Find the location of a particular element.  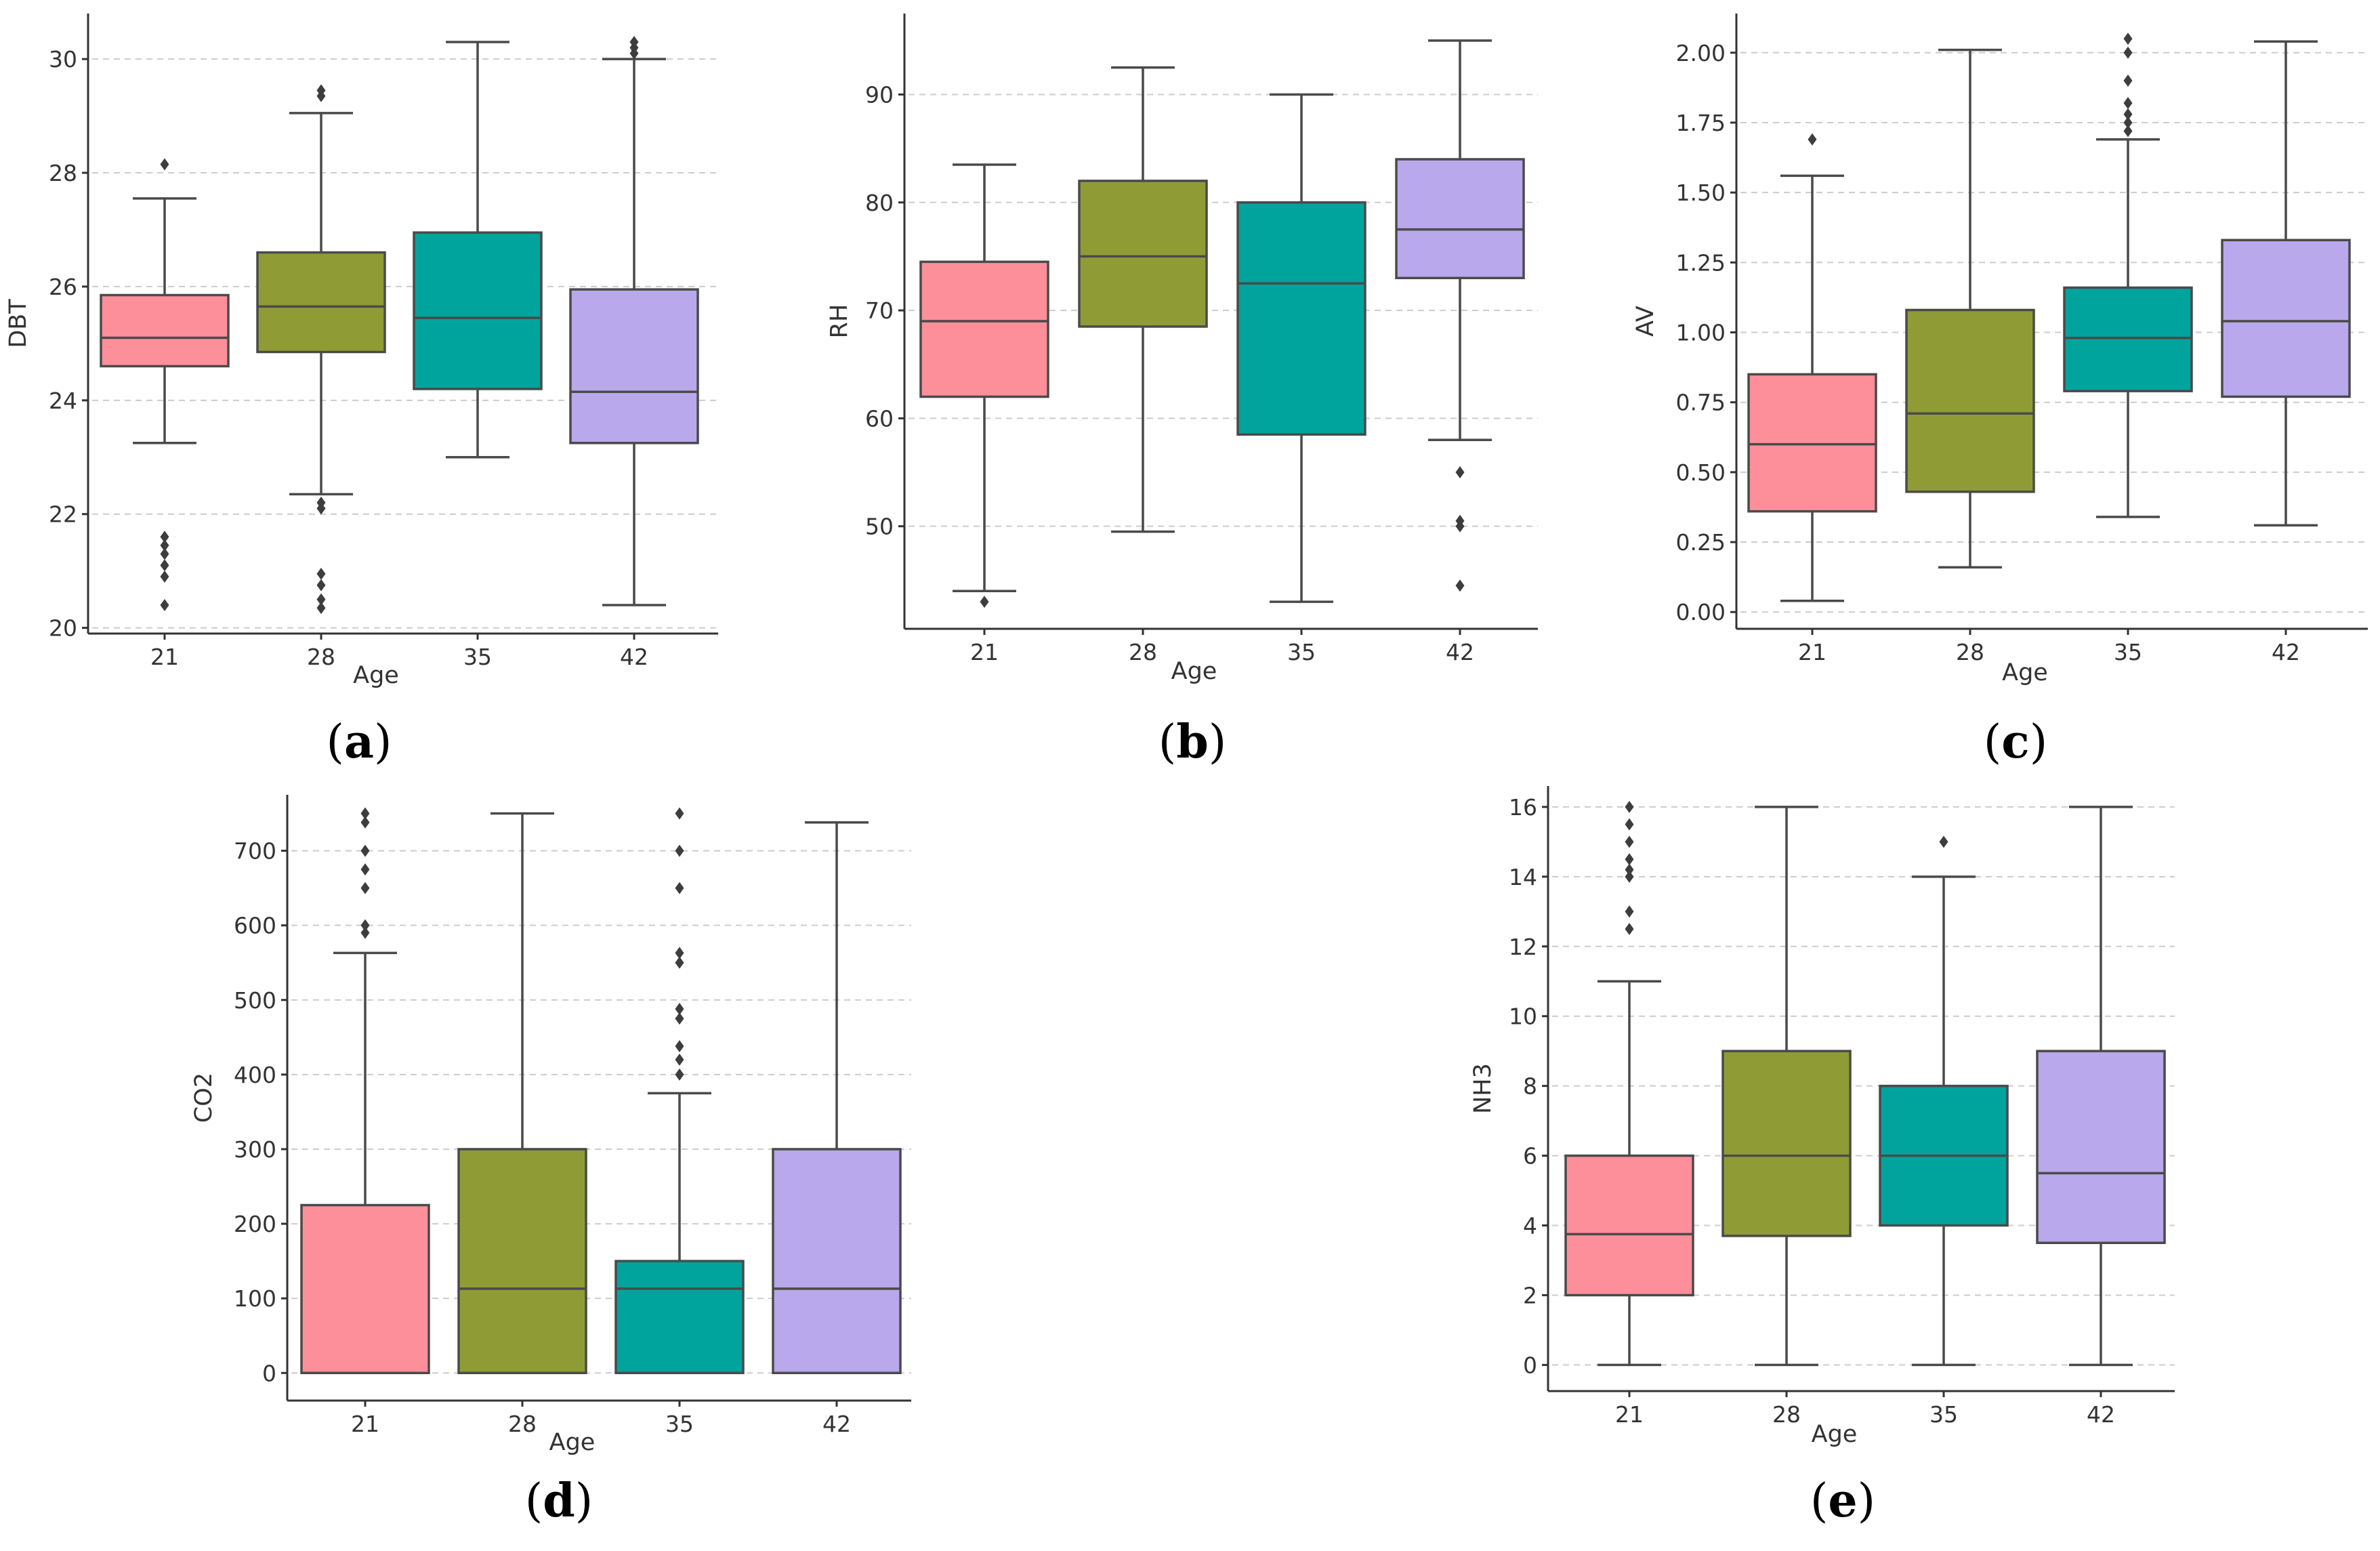

chart-panel-b: 50 60 70 80 90 21 28 35 42 Age RH (b) is located at coordinates (1182, 391).